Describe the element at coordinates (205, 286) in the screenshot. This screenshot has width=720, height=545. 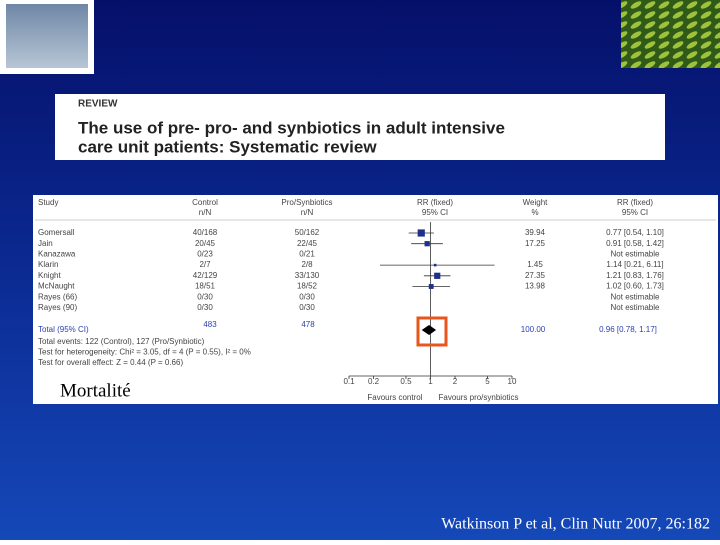
I see `control-count: 18/51` at that location.